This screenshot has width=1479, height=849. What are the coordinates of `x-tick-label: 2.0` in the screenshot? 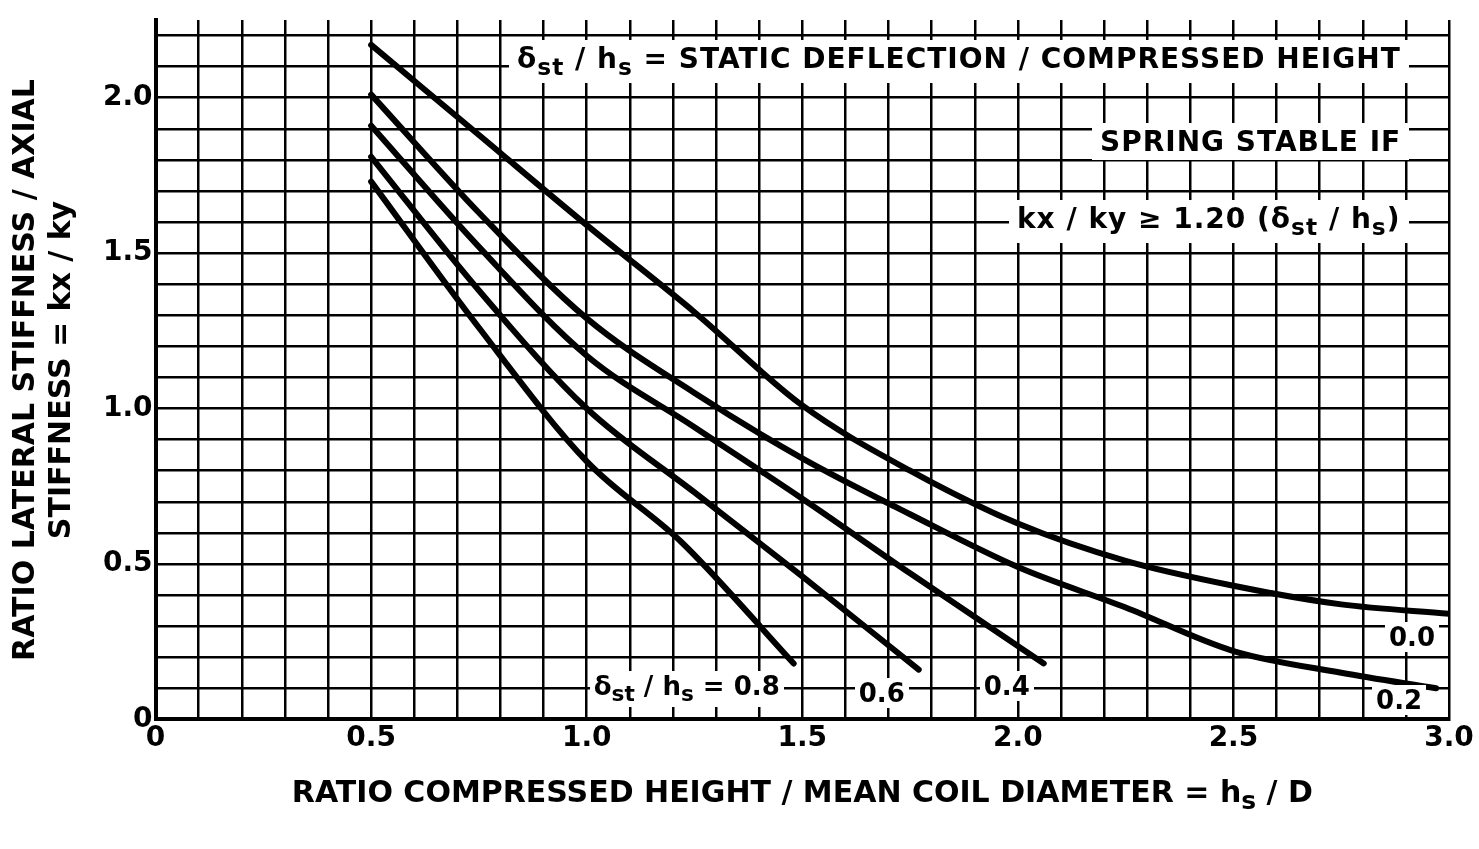 It's located at (1018, 737).